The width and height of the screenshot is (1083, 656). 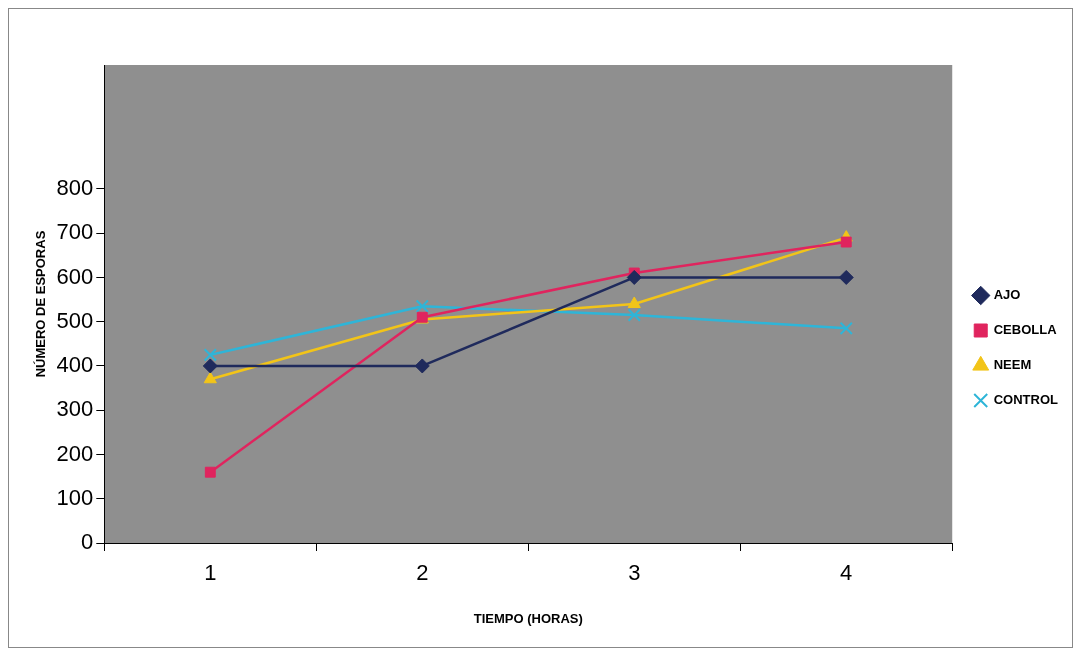 I want to click on legend-label: AJO, so click(x=1007, y=295).